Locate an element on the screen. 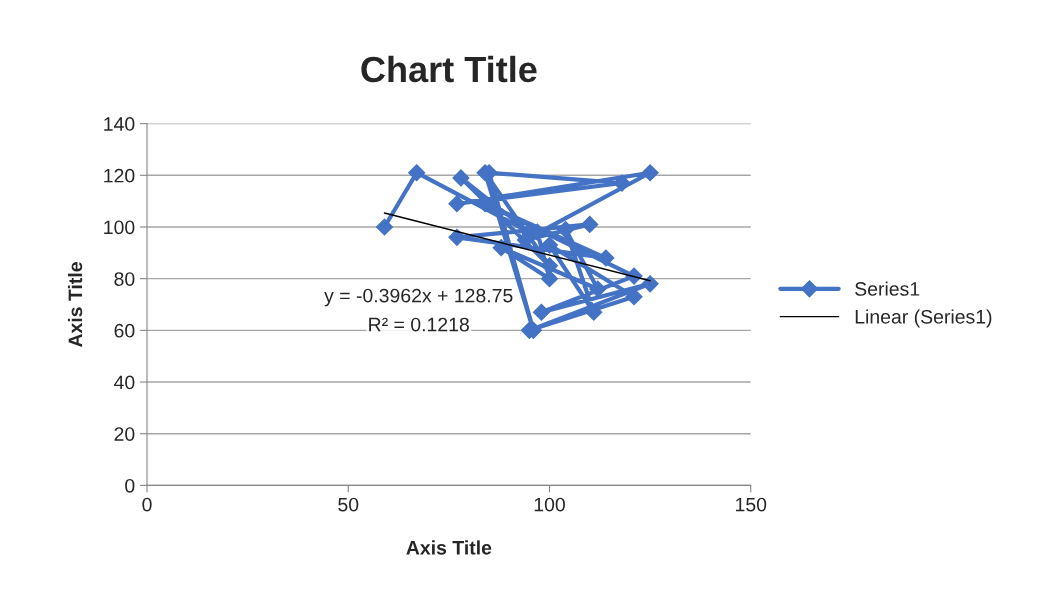 This screenshot has height=603, width=1050. annotation: y = -0.3962x + 128.75 is located at coordinates (418, 297).